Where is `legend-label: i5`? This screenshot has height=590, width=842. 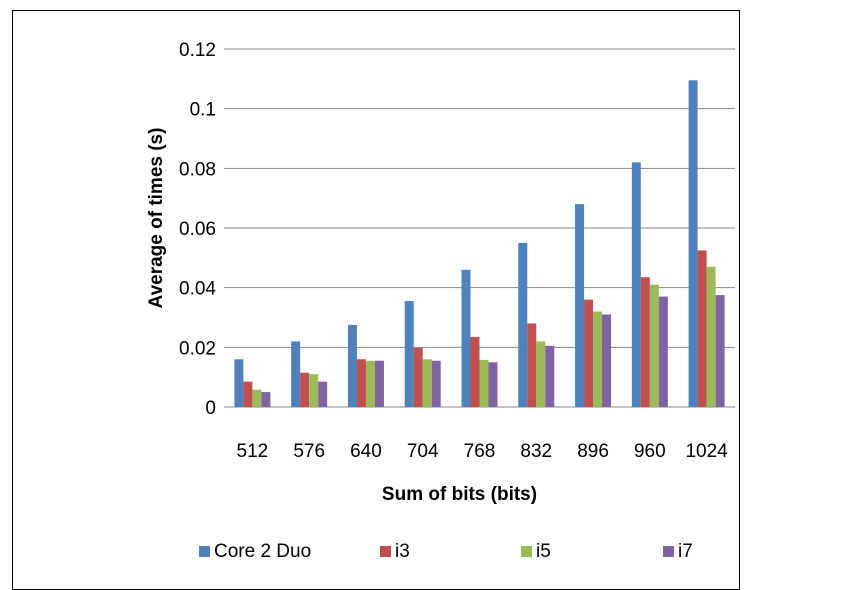
legend-label: i5 is located at coordinates (543, 551).